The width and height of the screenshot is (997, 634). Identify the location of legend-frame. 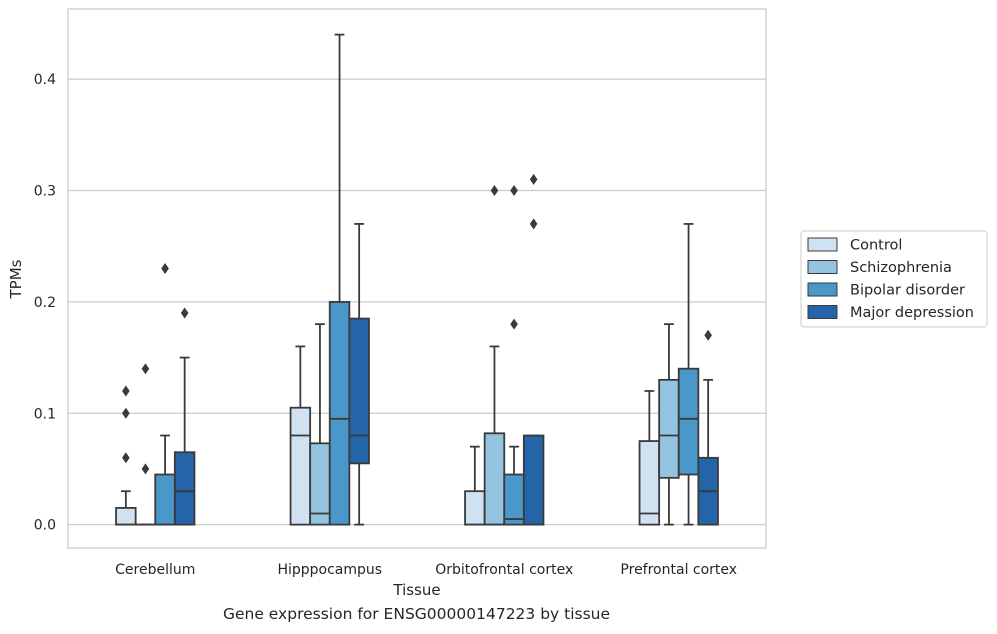
(894, 279).